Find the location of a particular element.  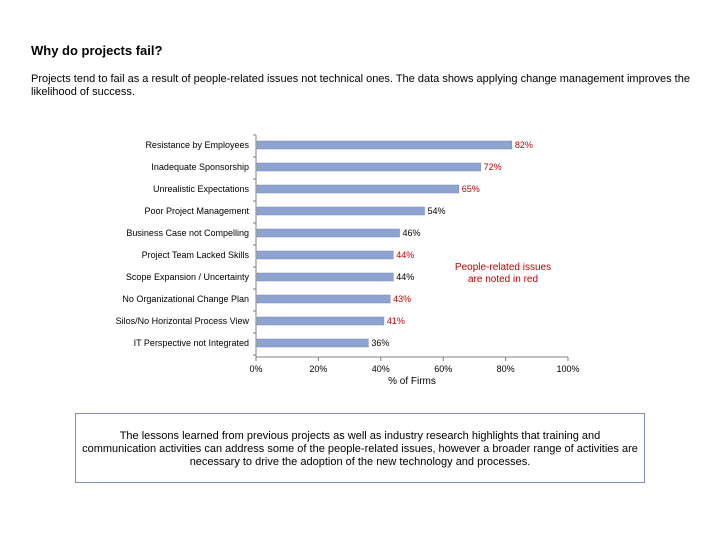

category-label: Resistance by Employees is located at coordinates (197, 145).